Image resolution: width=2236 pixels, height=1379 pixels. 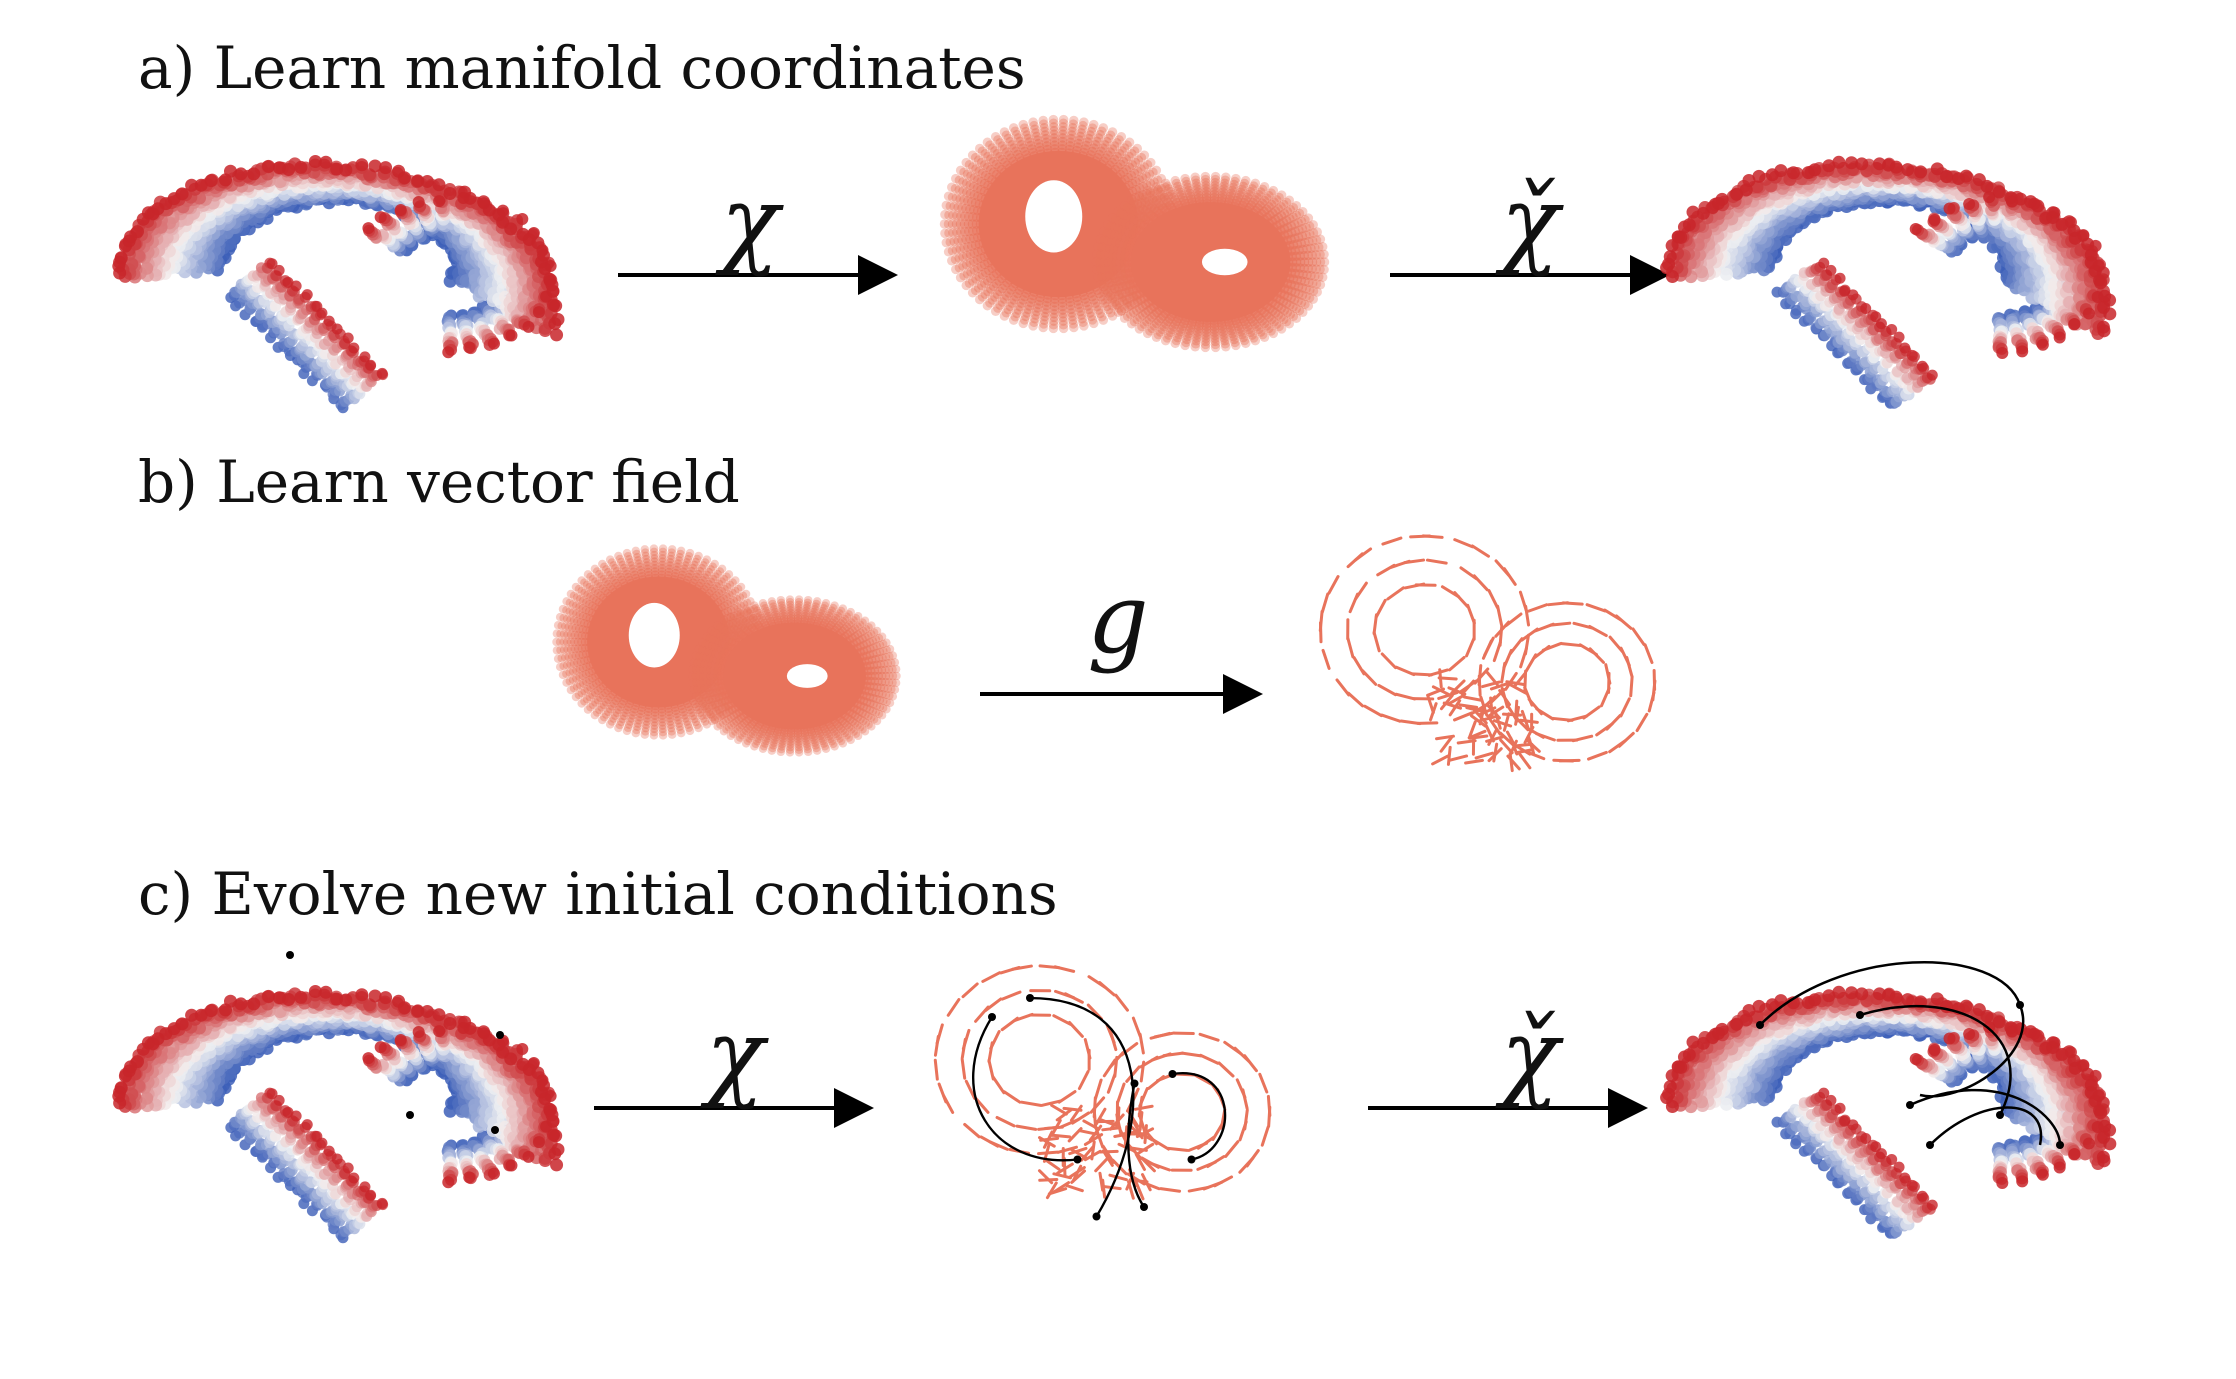 I want to click on chi-label-c: χ, so click(x=734, y=1055).